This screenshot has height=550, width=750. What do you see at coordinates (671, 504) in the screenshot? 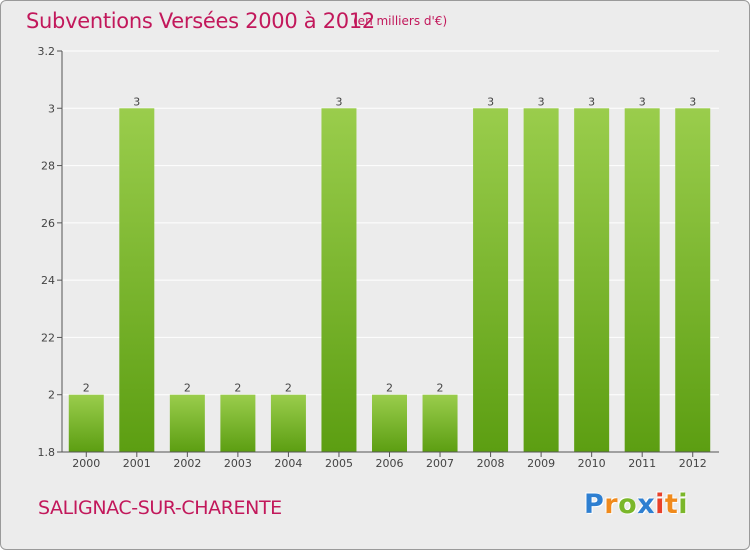
I see `logo-letter: t` at bounding box center [671, 504].